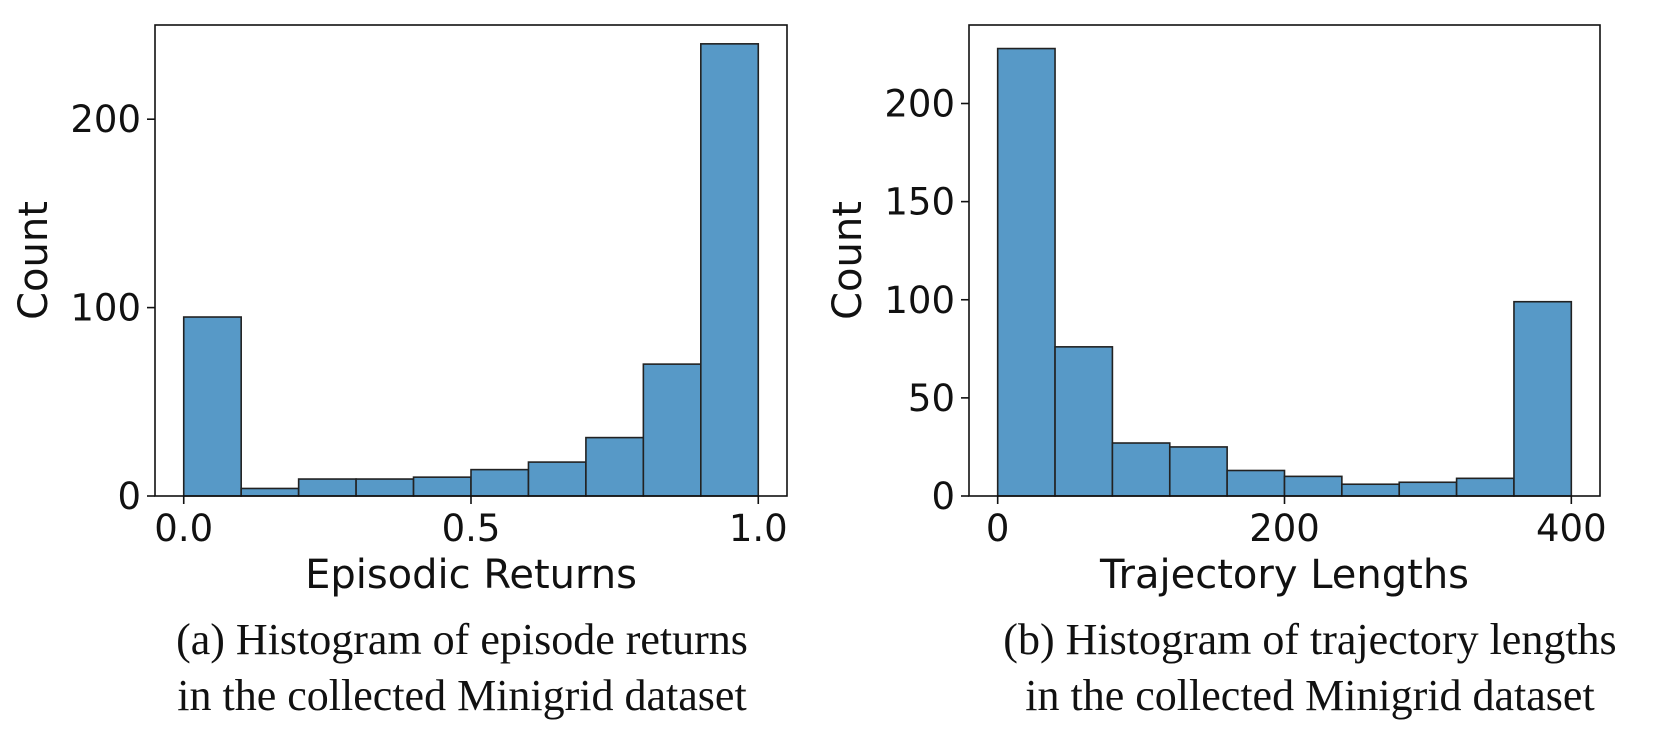  I want to click on x-ticks: 0 200 400, so click(1296, 523).